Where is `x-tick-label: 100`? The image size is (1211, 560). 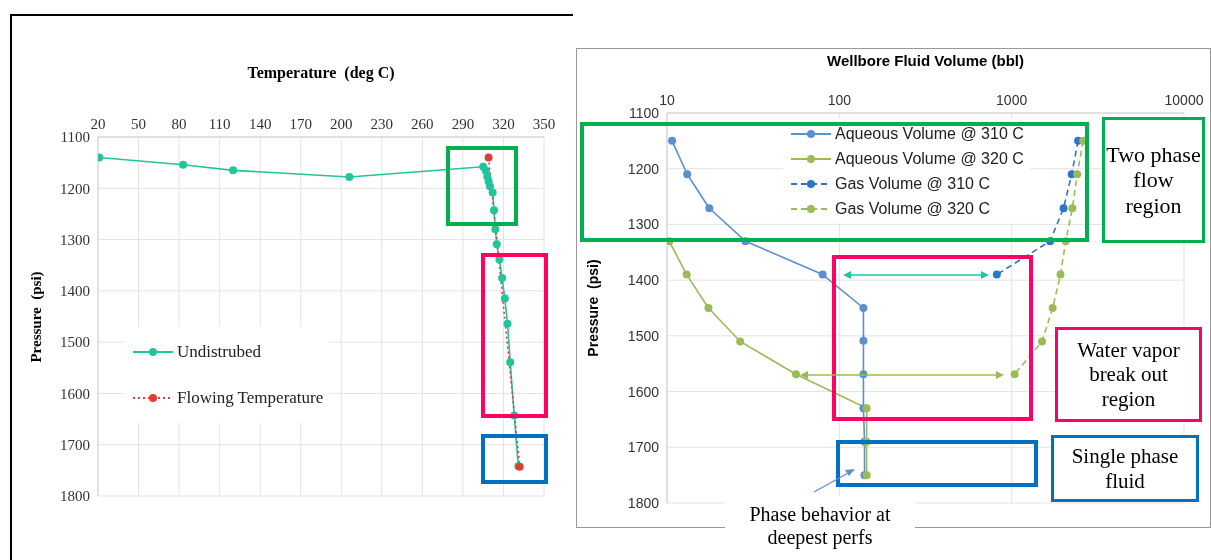
x-tick-label: 100 is located at coordinates (839, 100).